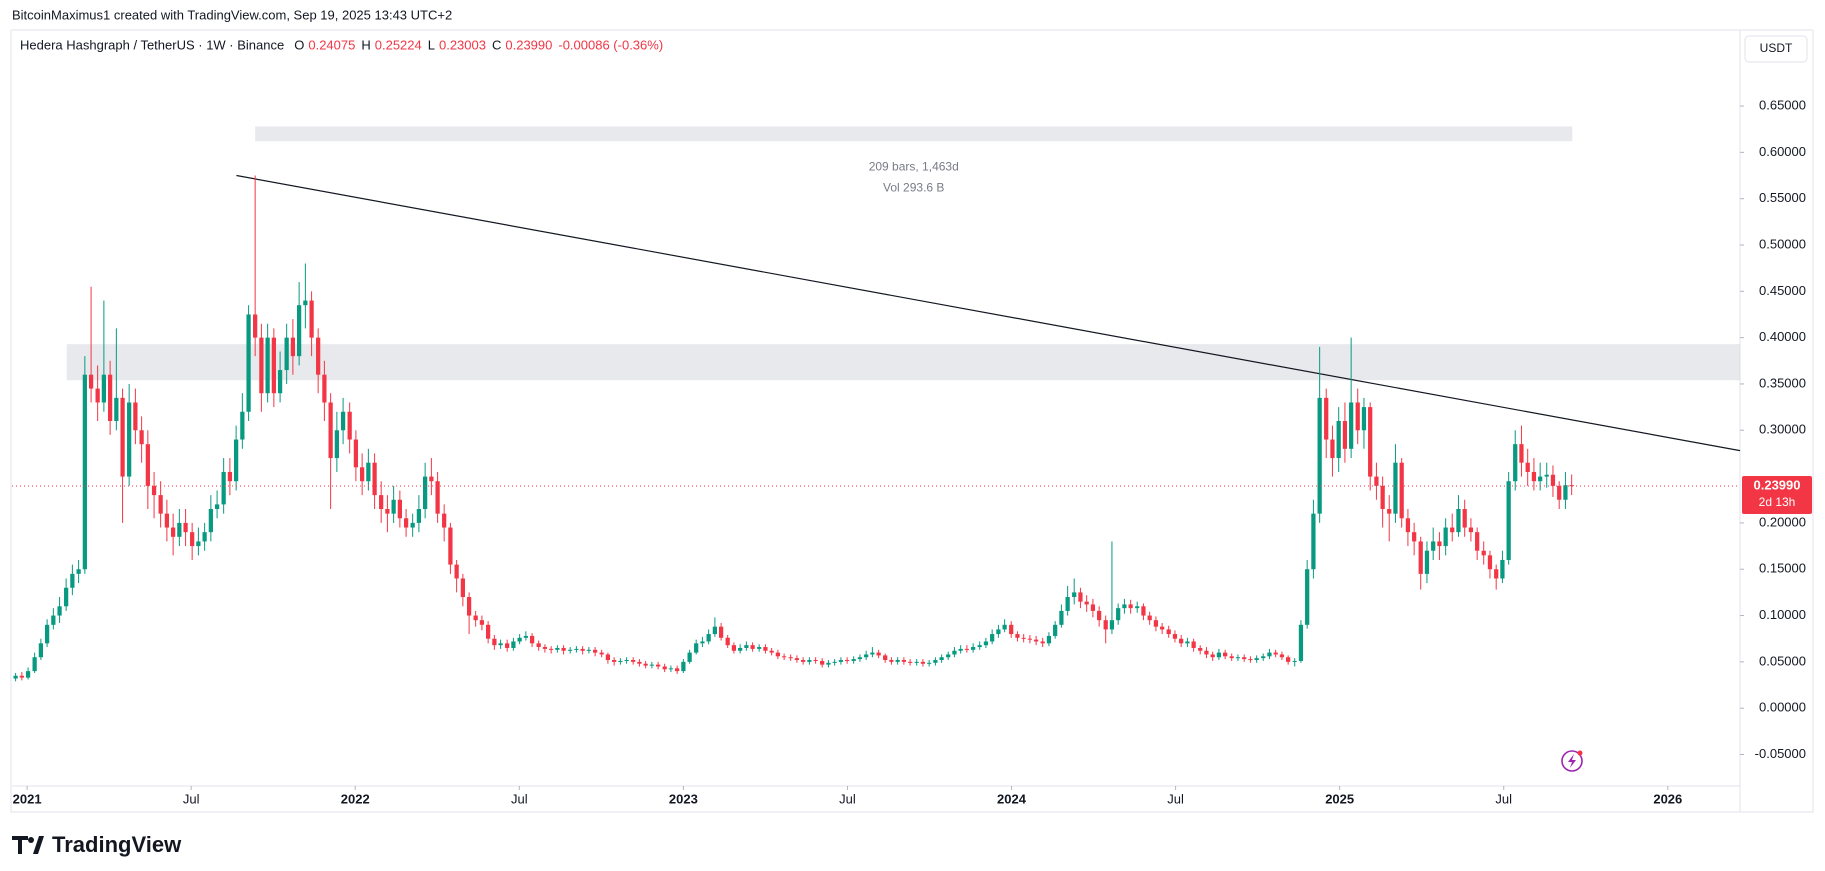 The width and height of the screenshot is (1825, 871). I want to click on currency-button, so click(1776, 49).